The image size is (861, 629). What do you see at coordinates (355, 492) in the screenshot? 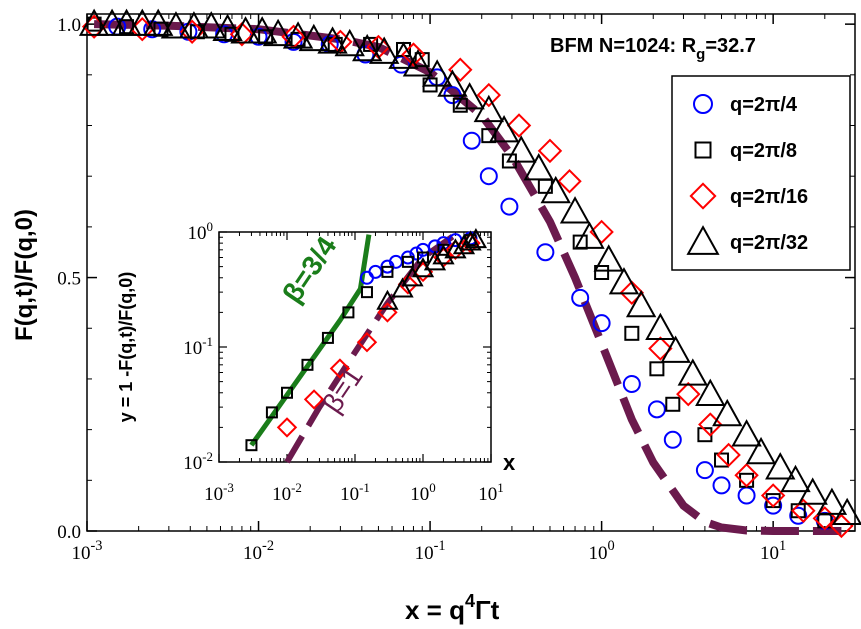
I see `inset-x-tick-label: 10⁻¹` at bounding box center [355, 492].